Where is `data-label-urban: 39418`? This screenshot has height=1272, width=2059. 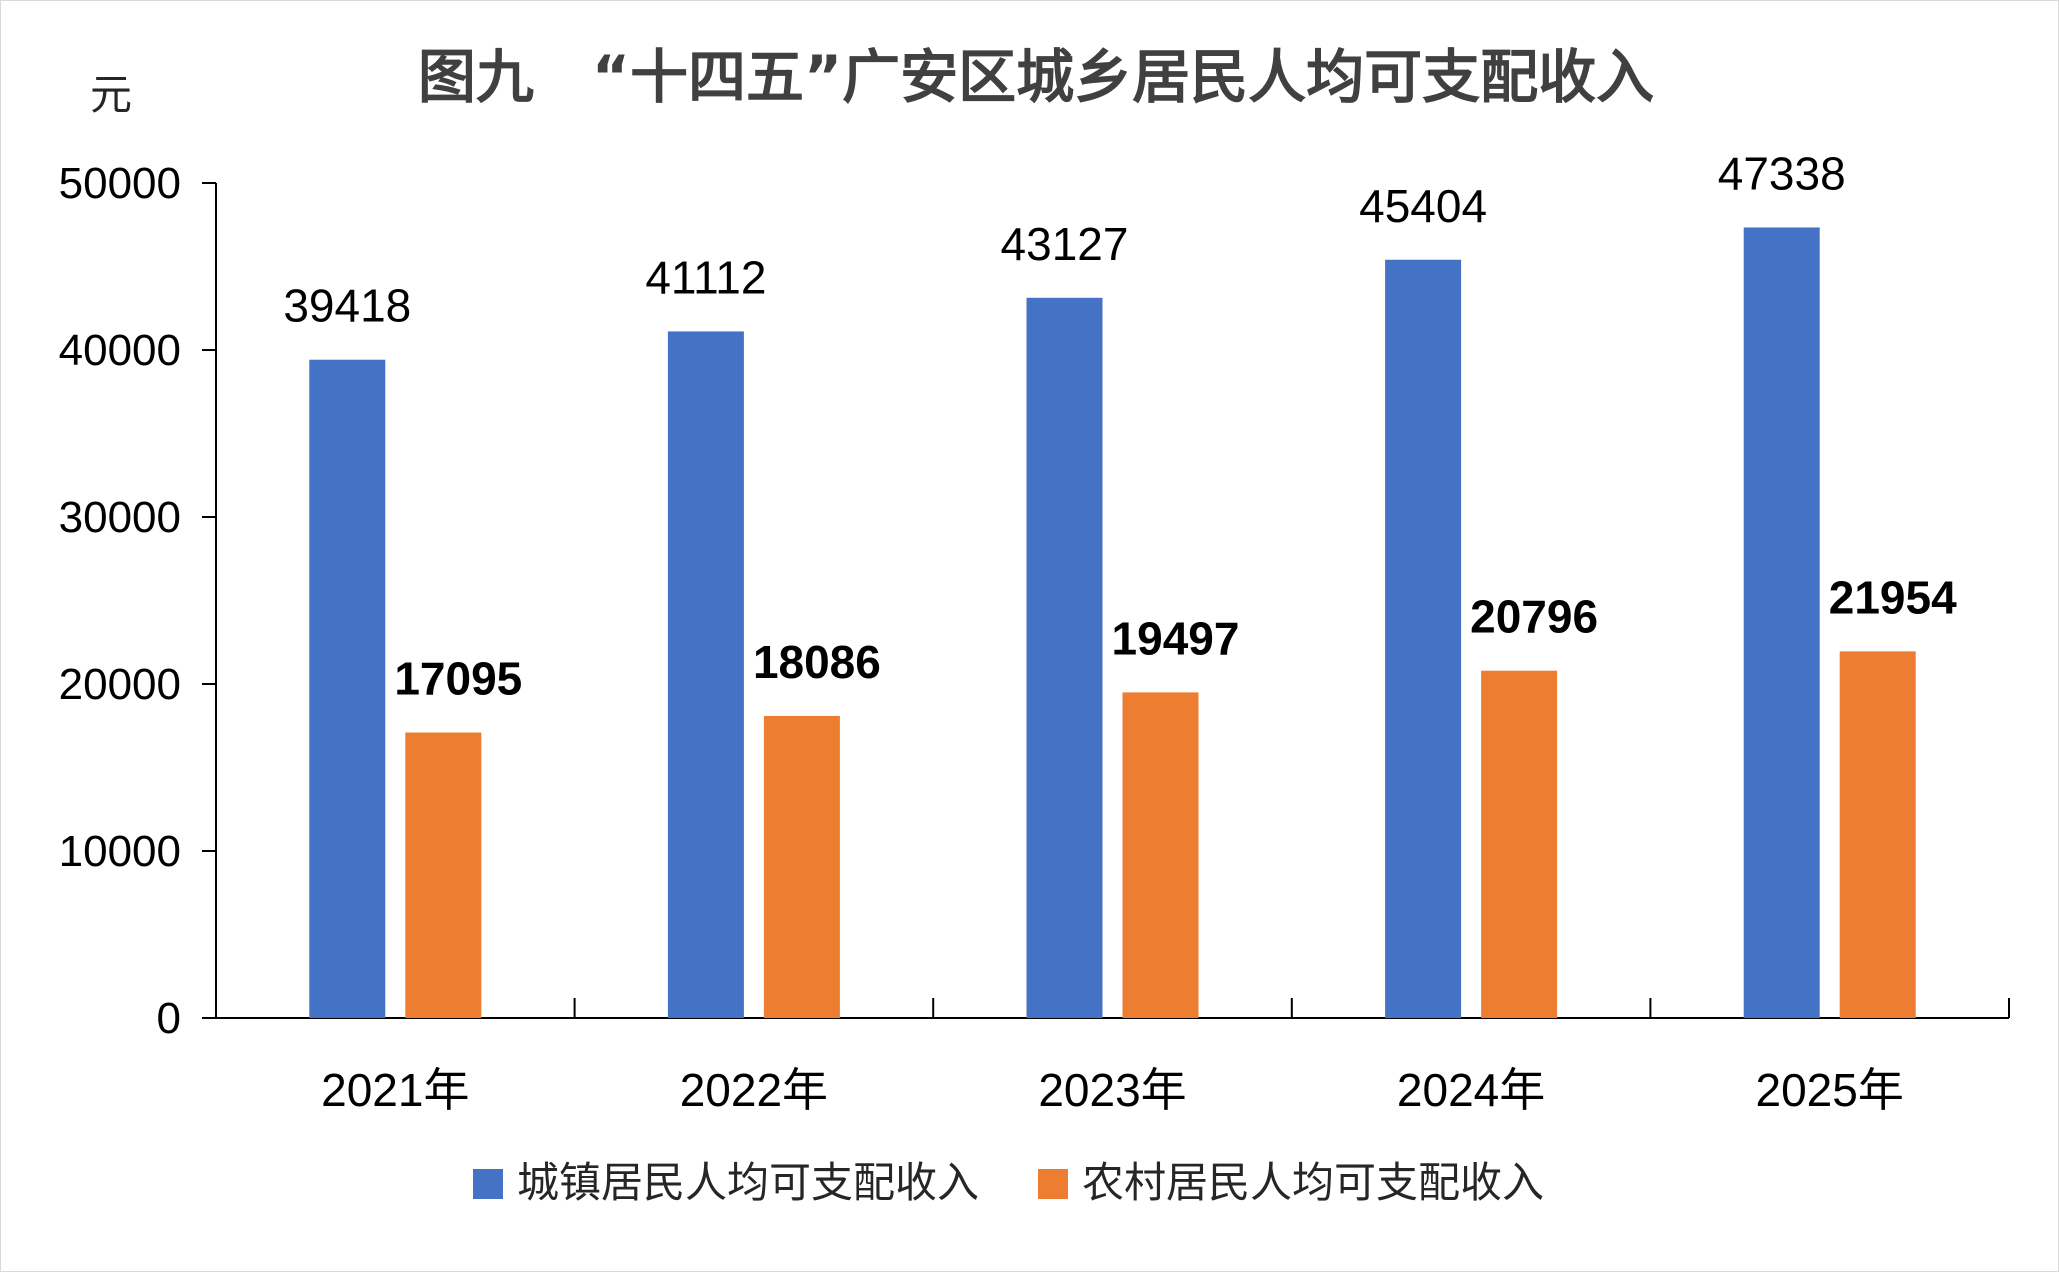
data-label-urban: 39418 is located at coordinates (347, 306).